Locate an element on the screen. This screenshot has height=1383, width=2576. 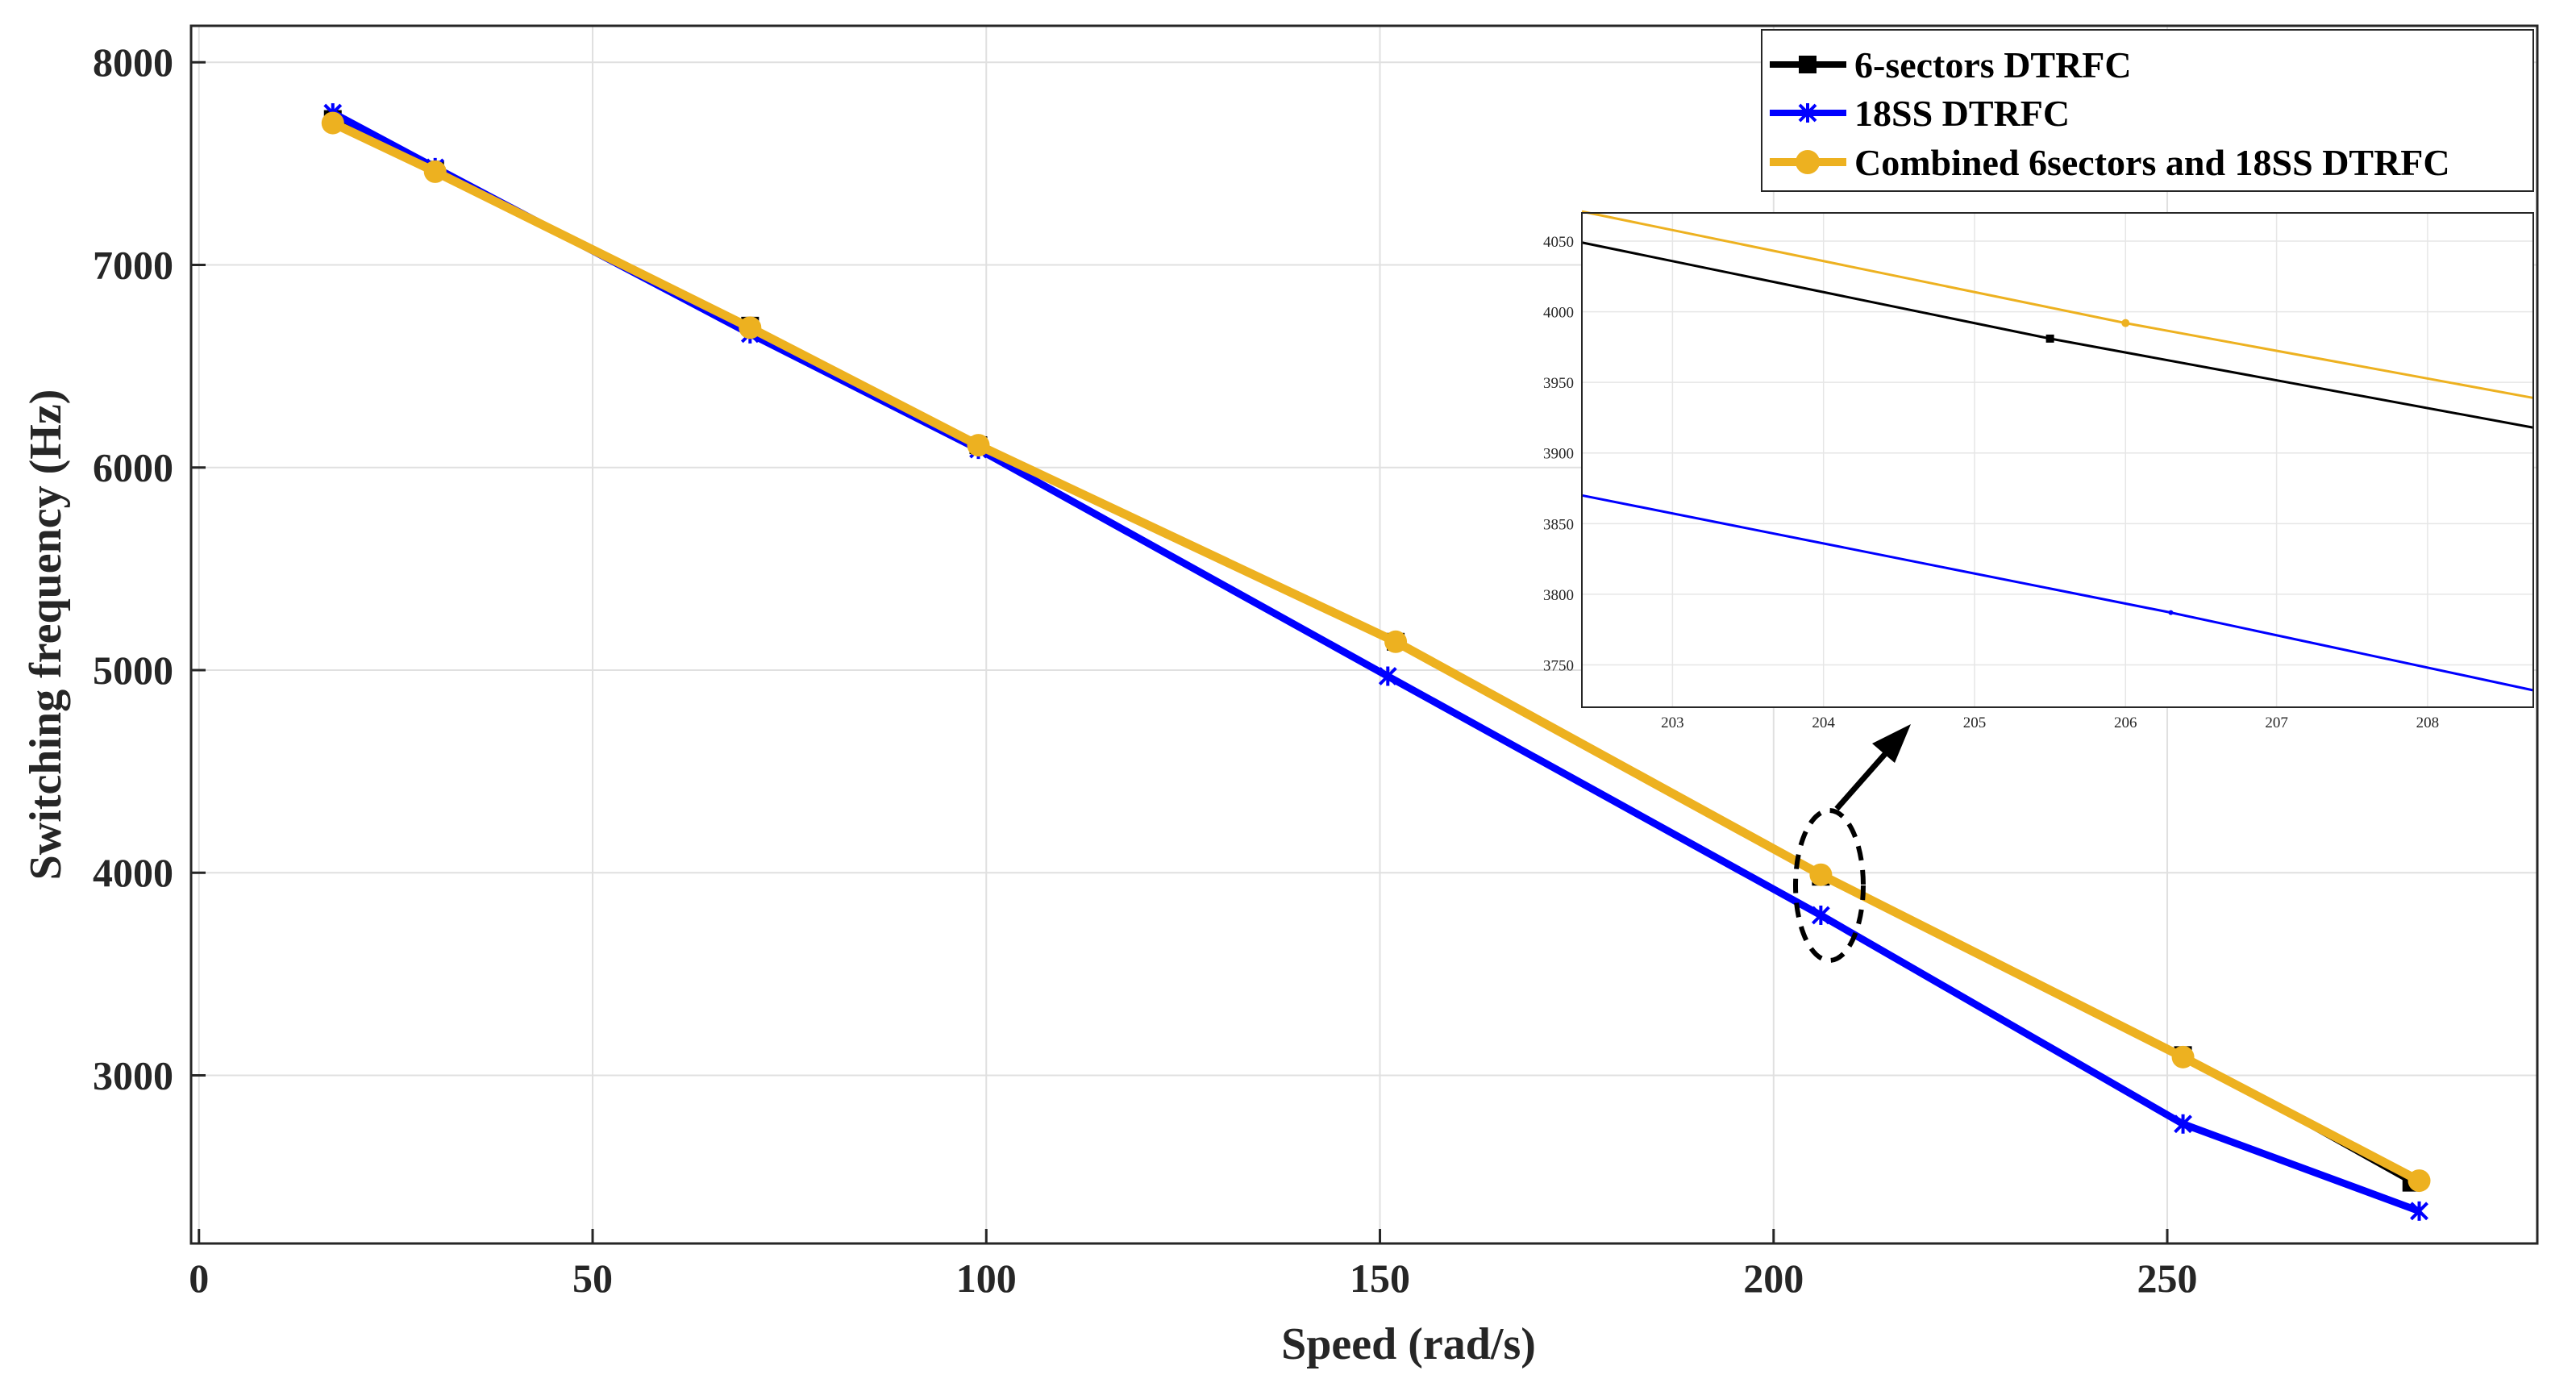
x-axis-label: Speed (rad/s) is located at coordinates (1409, 1344).